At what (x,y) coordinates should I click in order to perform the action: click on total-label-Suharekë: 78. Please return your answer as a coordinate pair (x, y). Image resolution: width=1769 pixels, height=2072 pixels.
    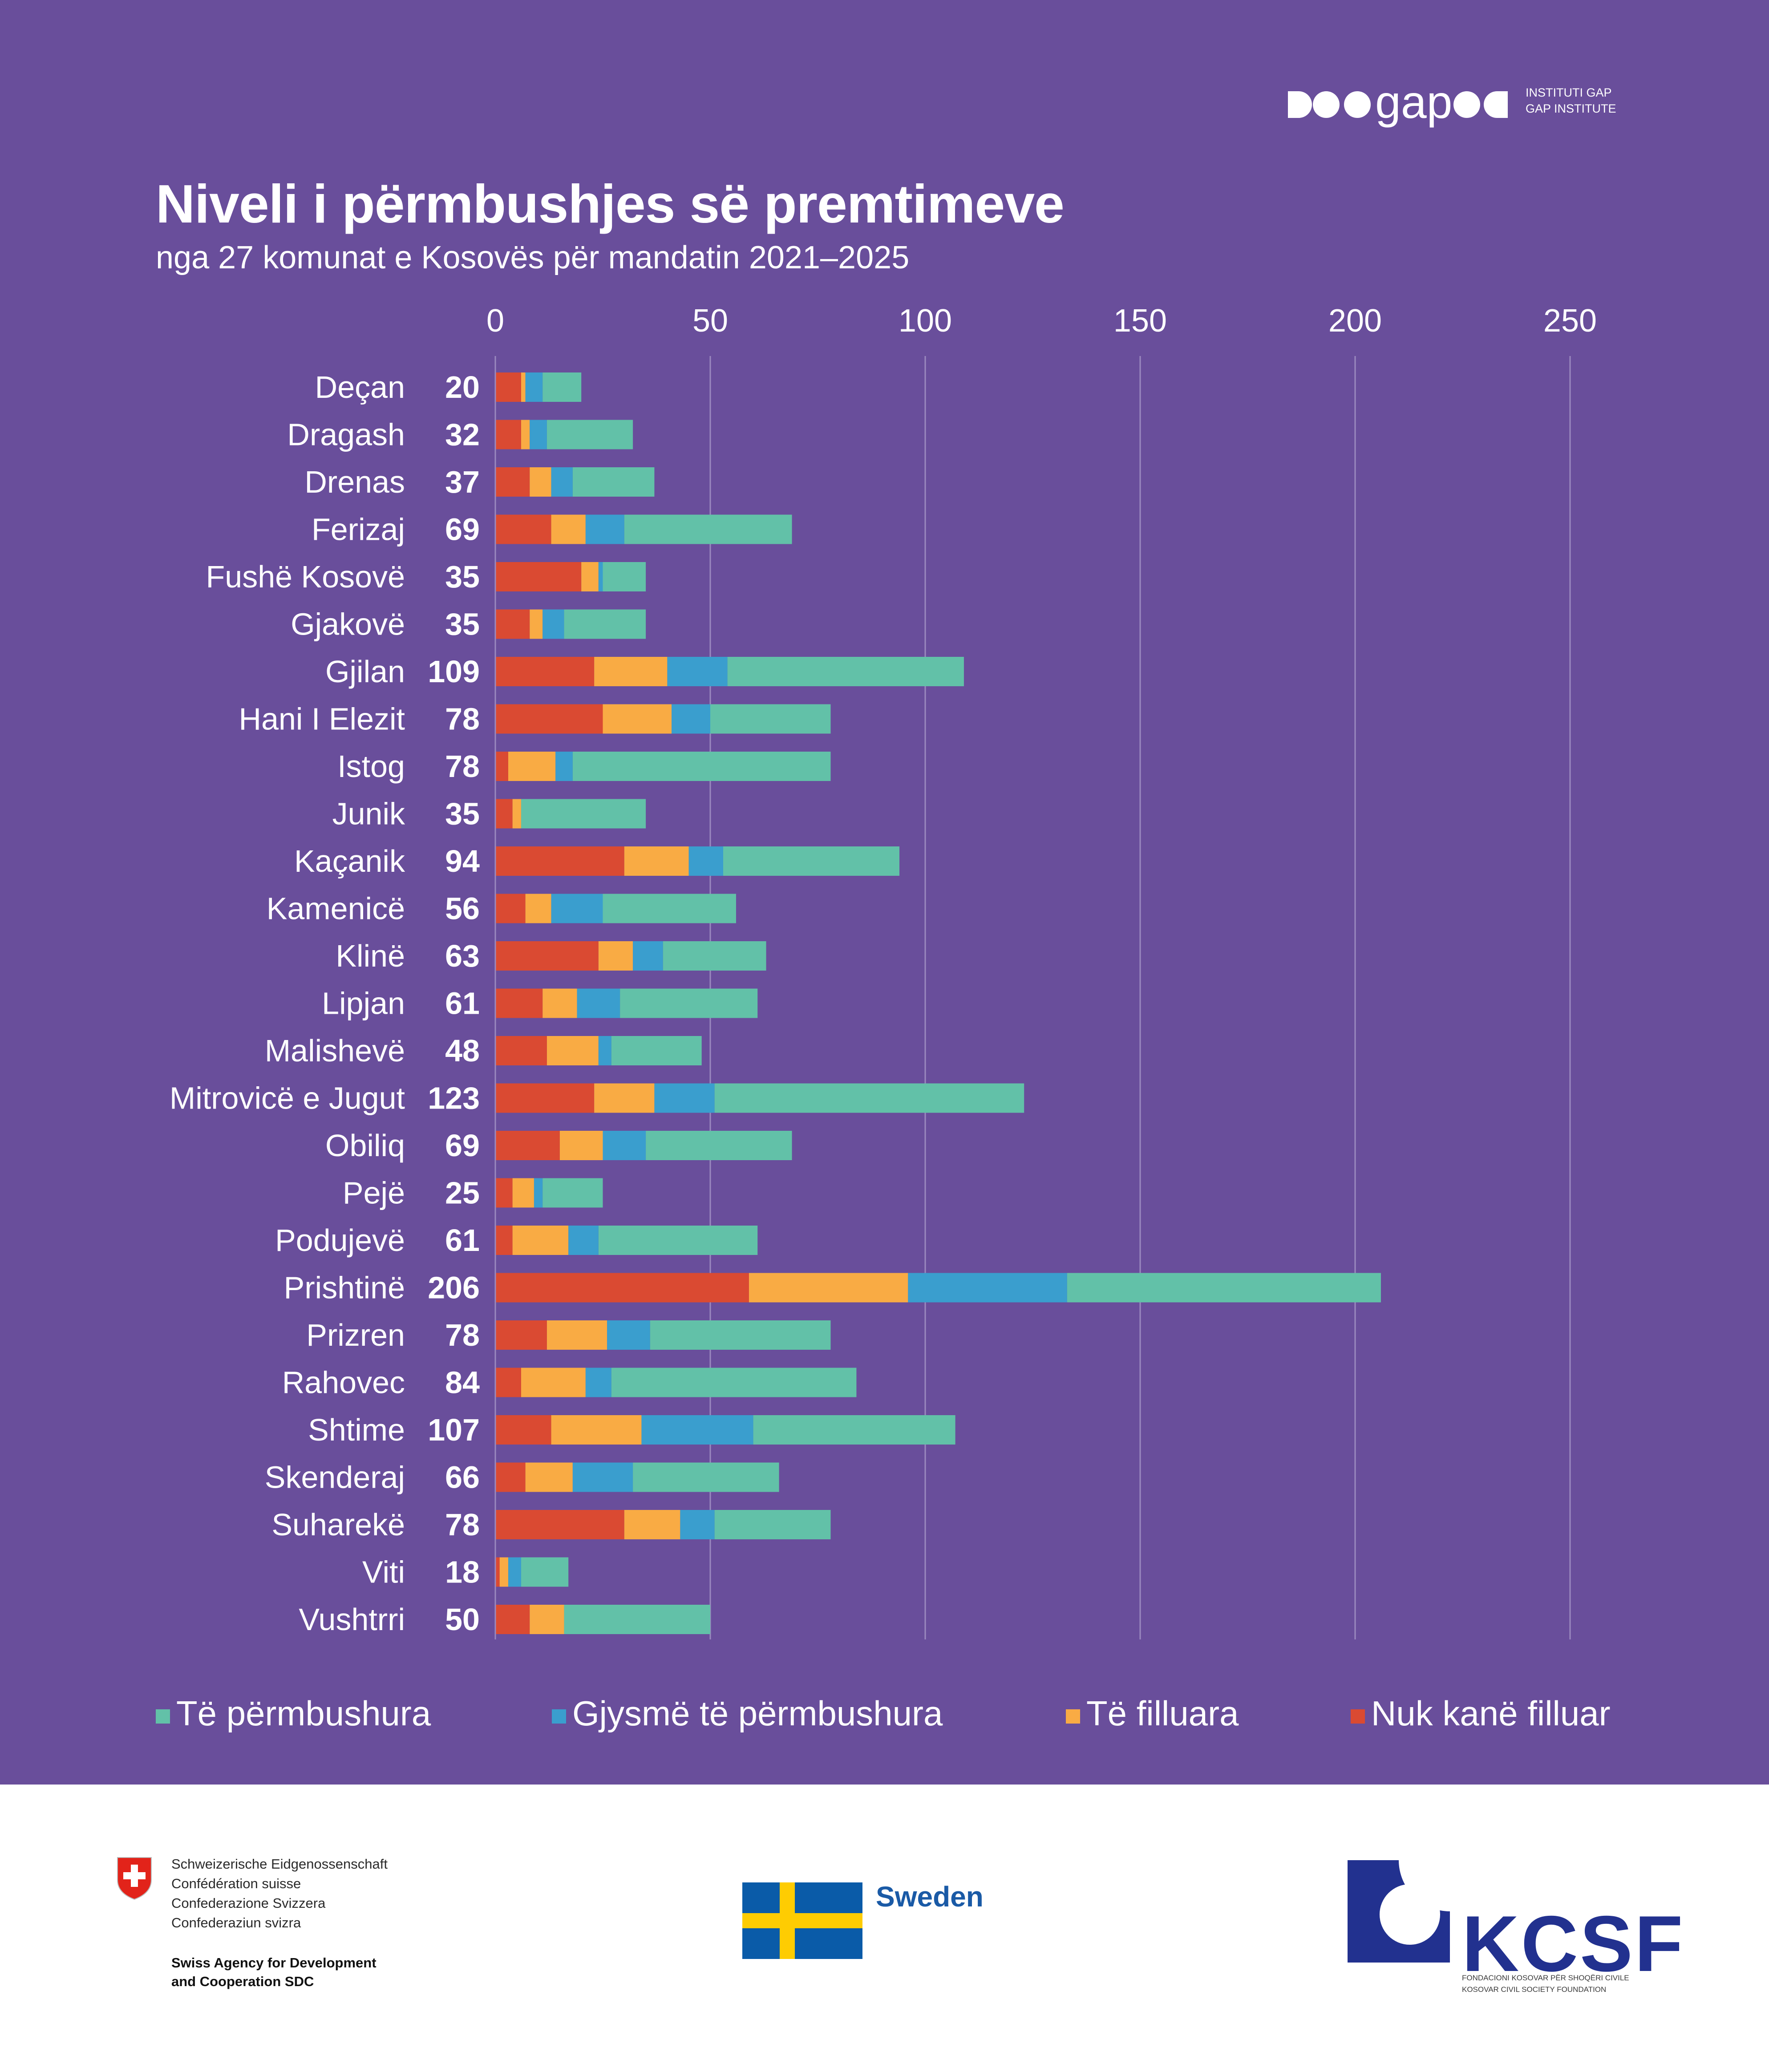
    Looking at the image, I should click on (462, 1524).